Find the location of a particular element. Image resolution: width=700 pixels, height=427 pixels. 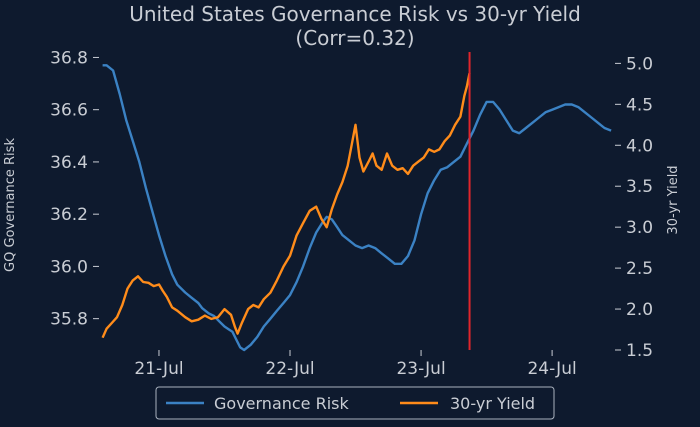

y-left-tick-label: 36.8 is located at coordinates (69, 58).